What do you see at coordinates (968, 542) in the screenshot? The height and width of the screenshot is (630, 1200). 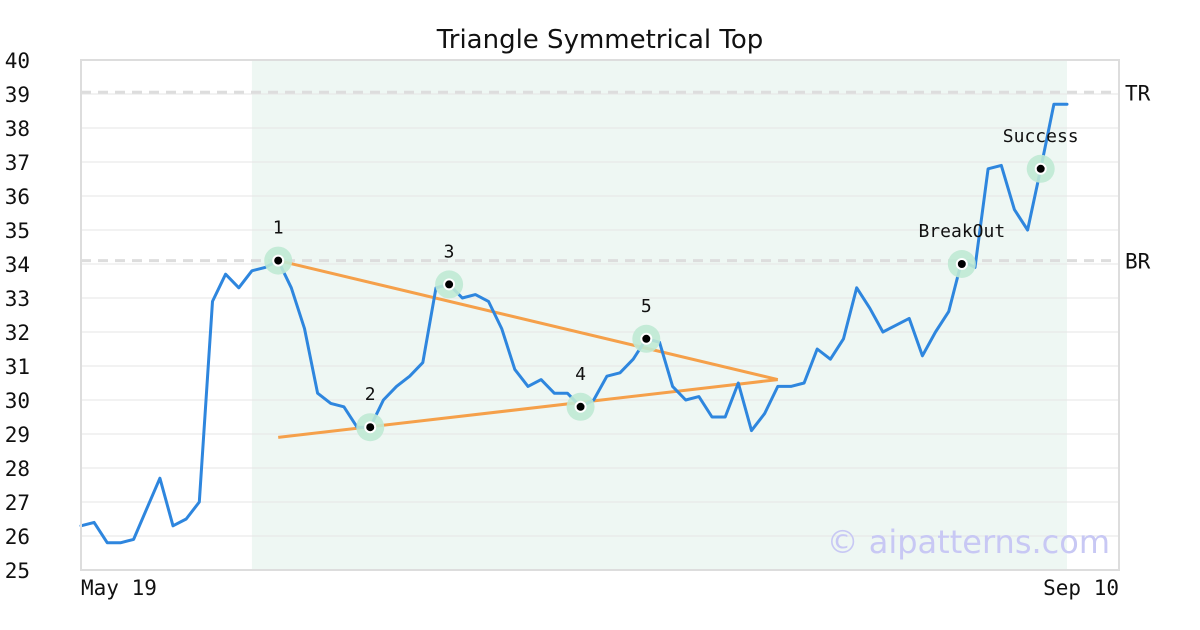 I see `watermark: © aipatterns.com` at bounding box center [968, 542].